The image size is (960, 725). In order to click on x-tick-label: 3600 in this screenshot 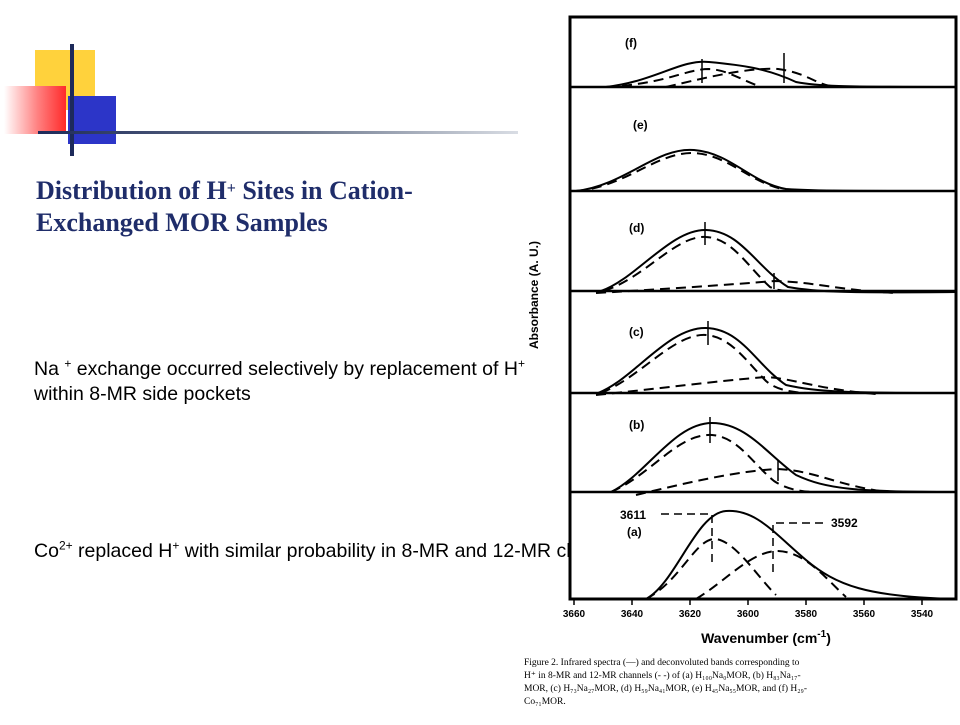, I will do `click(748, 614)`.